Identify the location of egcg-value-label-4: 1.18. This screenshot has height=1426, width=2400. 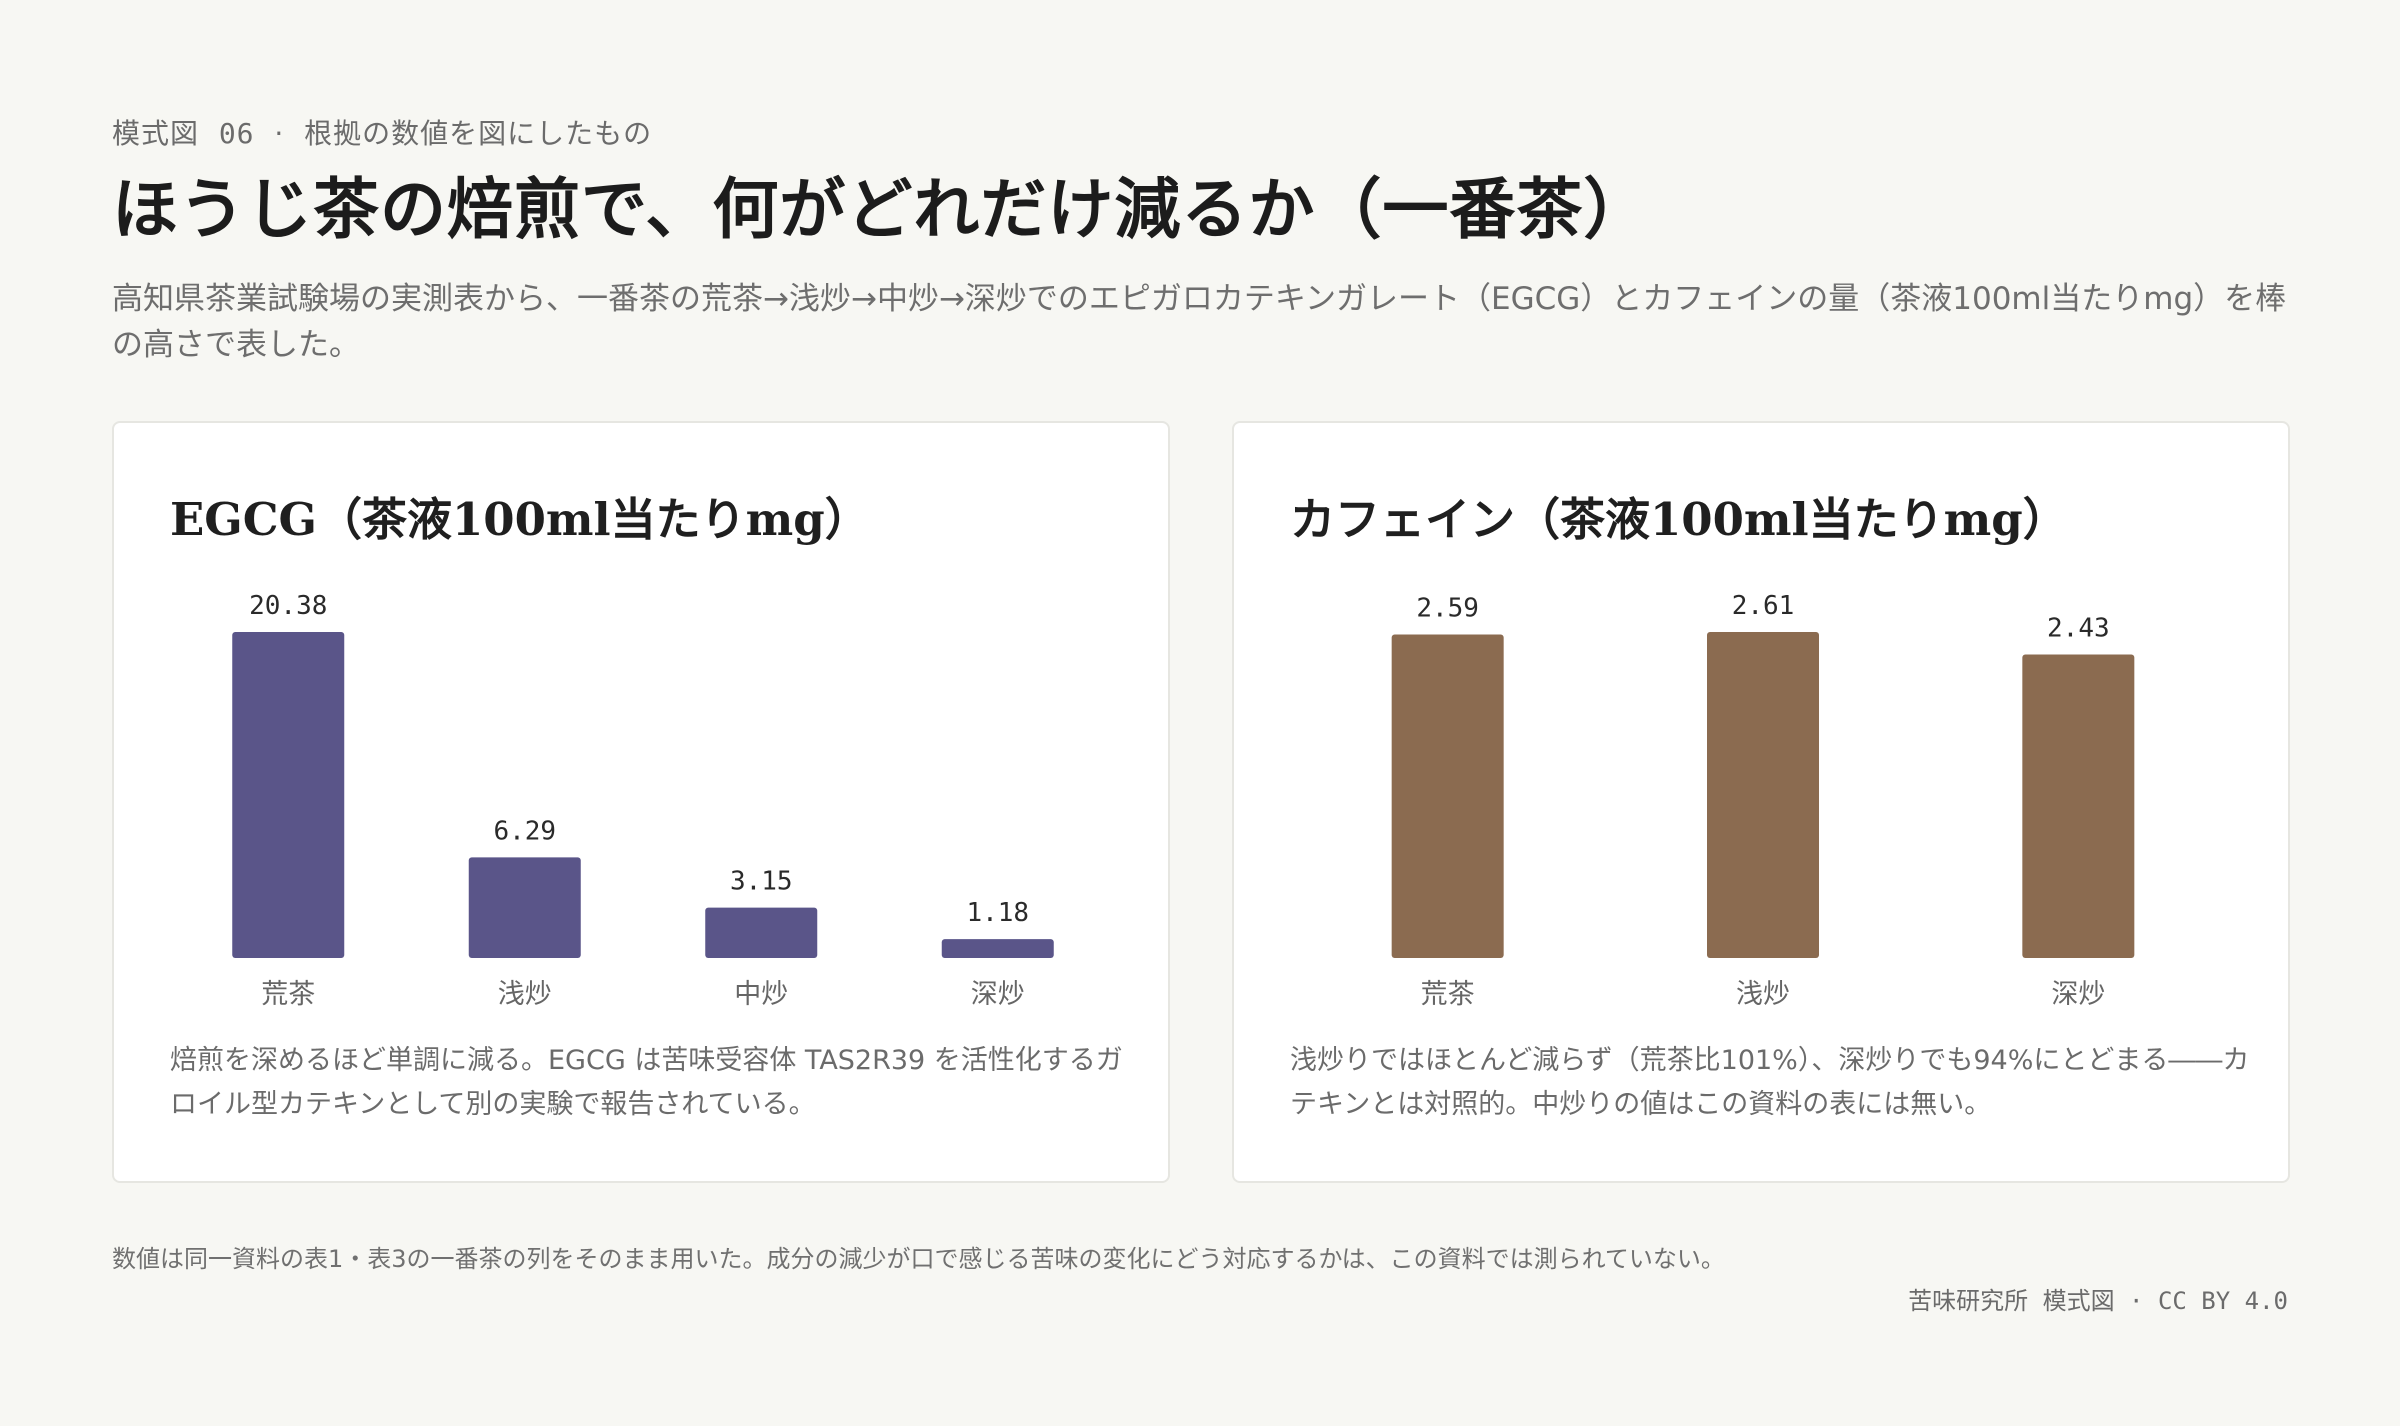
(997, 913).